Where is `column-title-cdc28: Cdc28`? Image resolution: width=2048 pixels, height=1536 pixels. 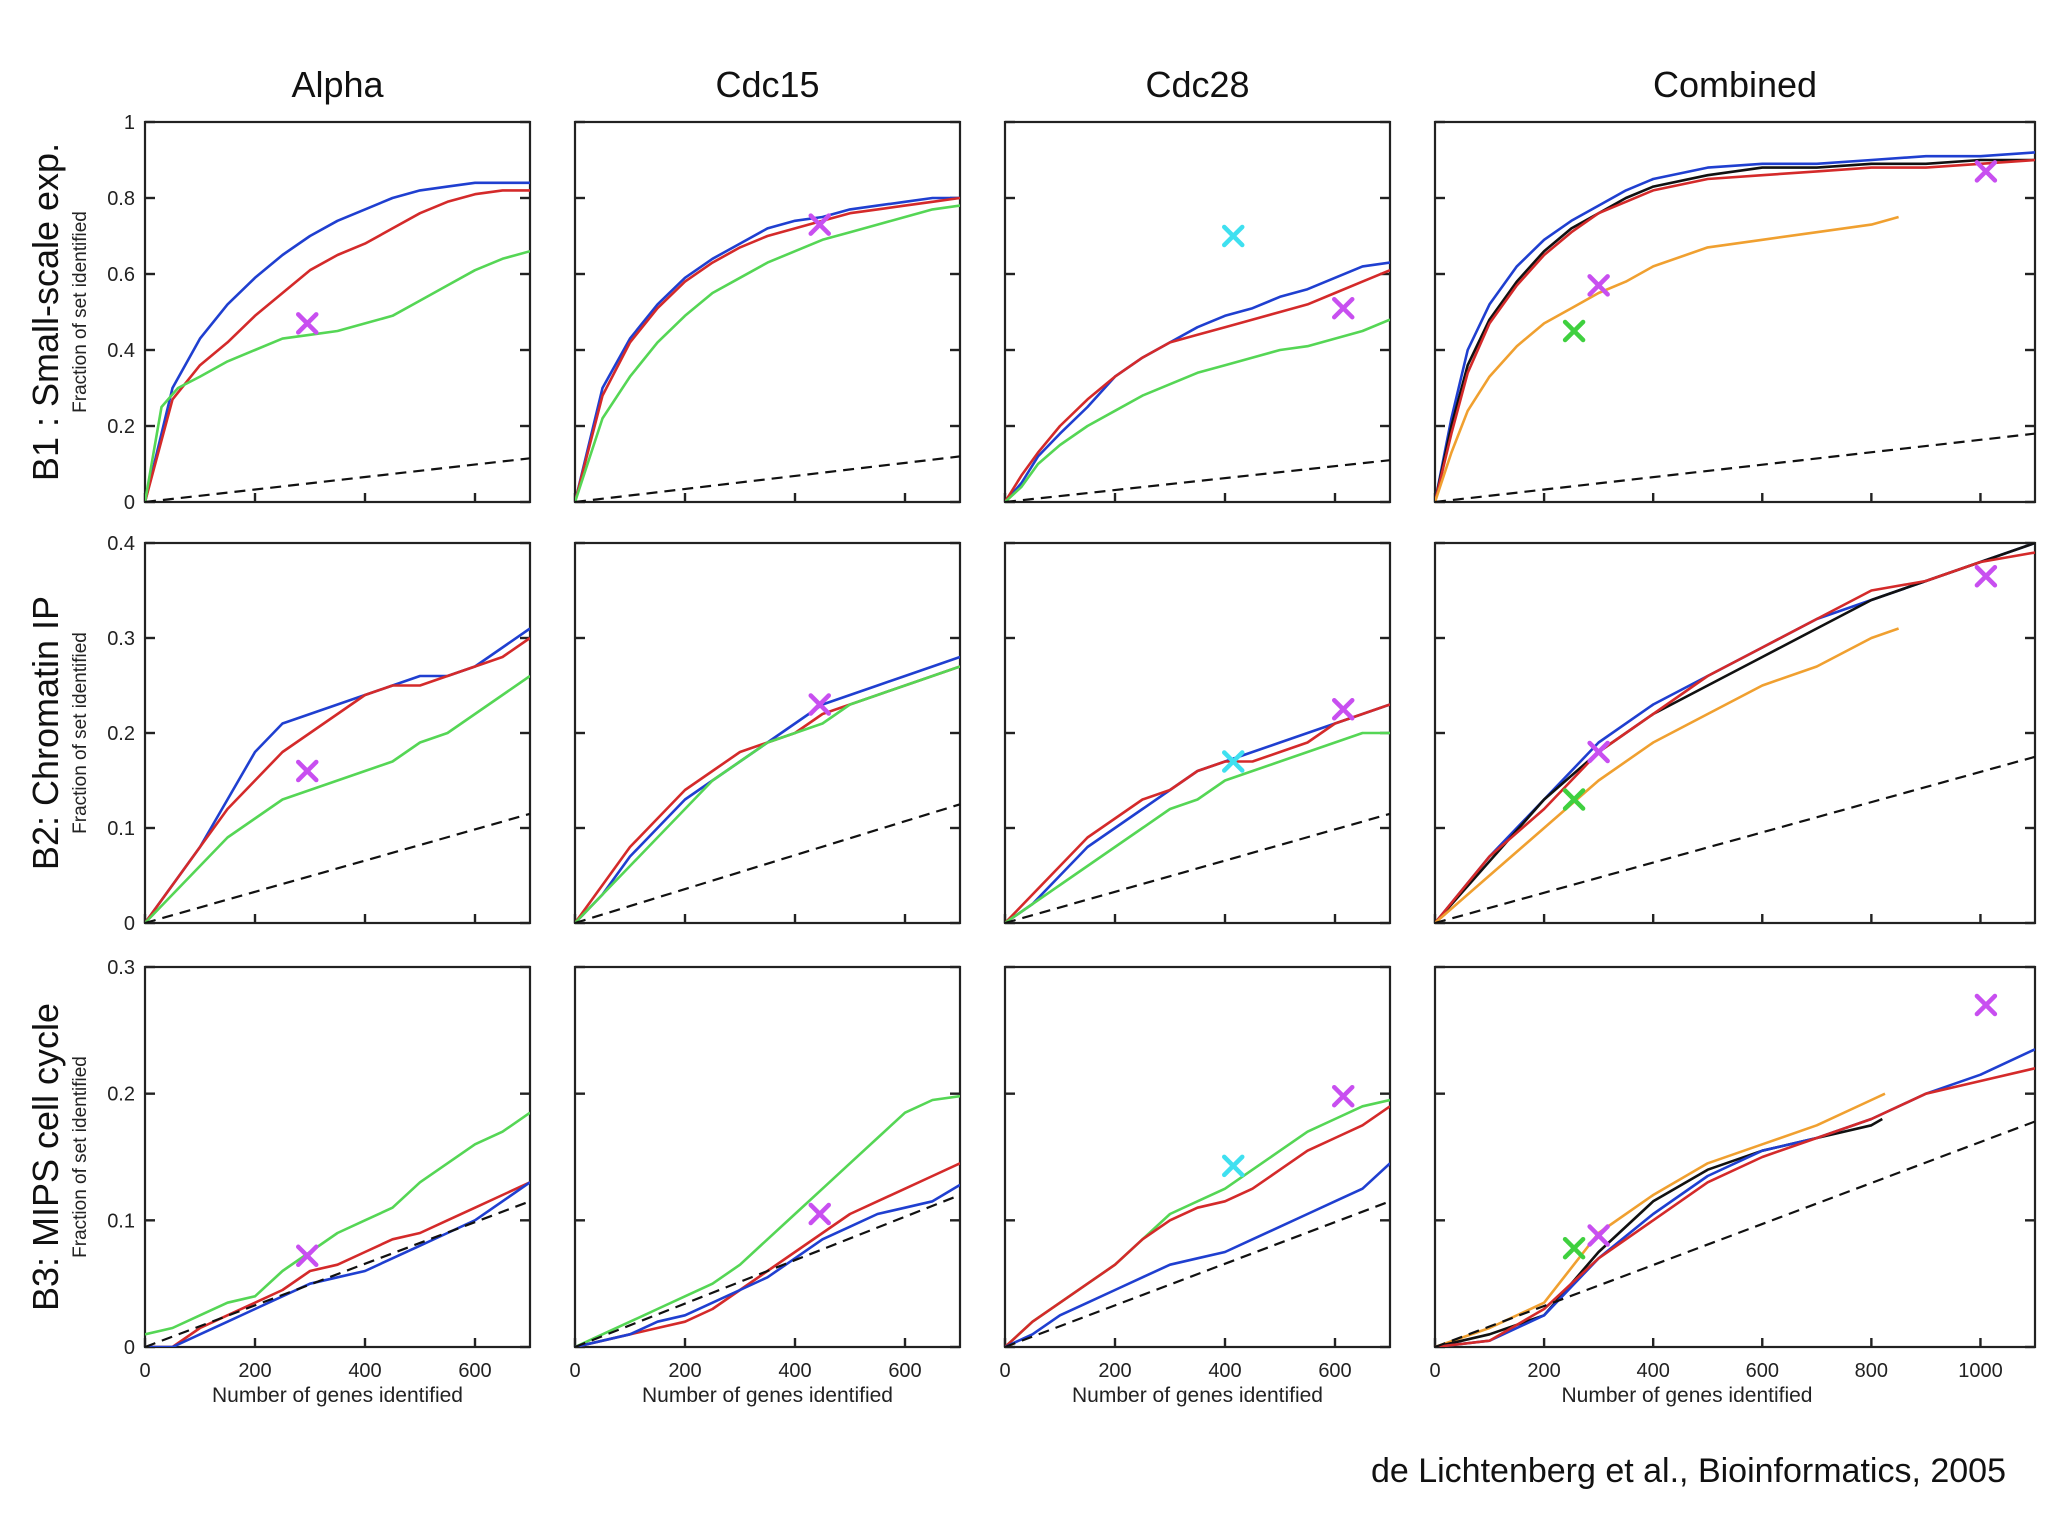 column-title-cdc28: Cdc28 is located at coordinates (1197, 84).